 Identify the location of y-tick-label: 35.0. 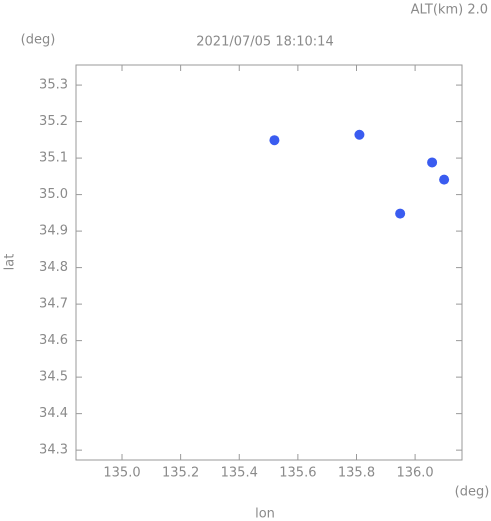
(53, 194).